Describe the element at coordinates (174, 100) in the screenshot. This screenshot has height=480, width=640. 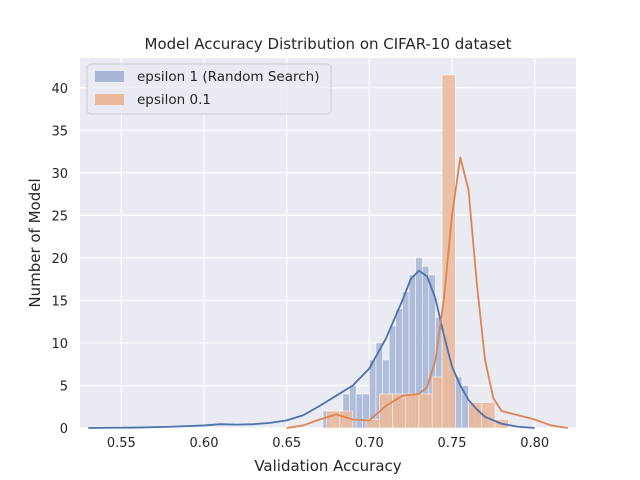
I see `legend-label-epsilon-0-1: epsilon 0.1` at that location.